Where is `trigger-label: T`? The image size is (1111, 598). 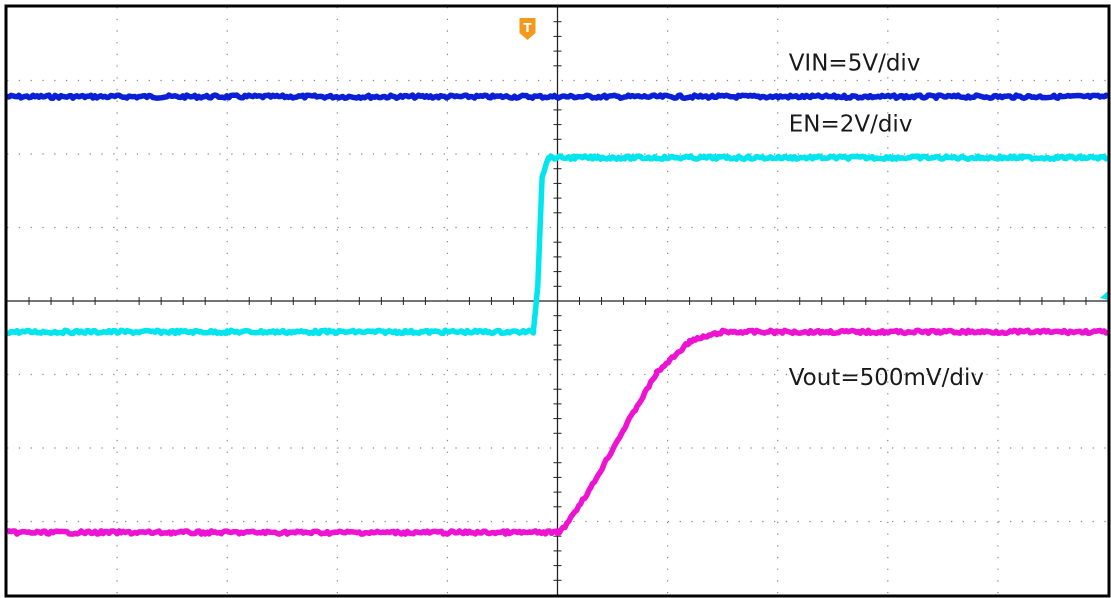
trigger-label: T is located at coordinates (527, 28).